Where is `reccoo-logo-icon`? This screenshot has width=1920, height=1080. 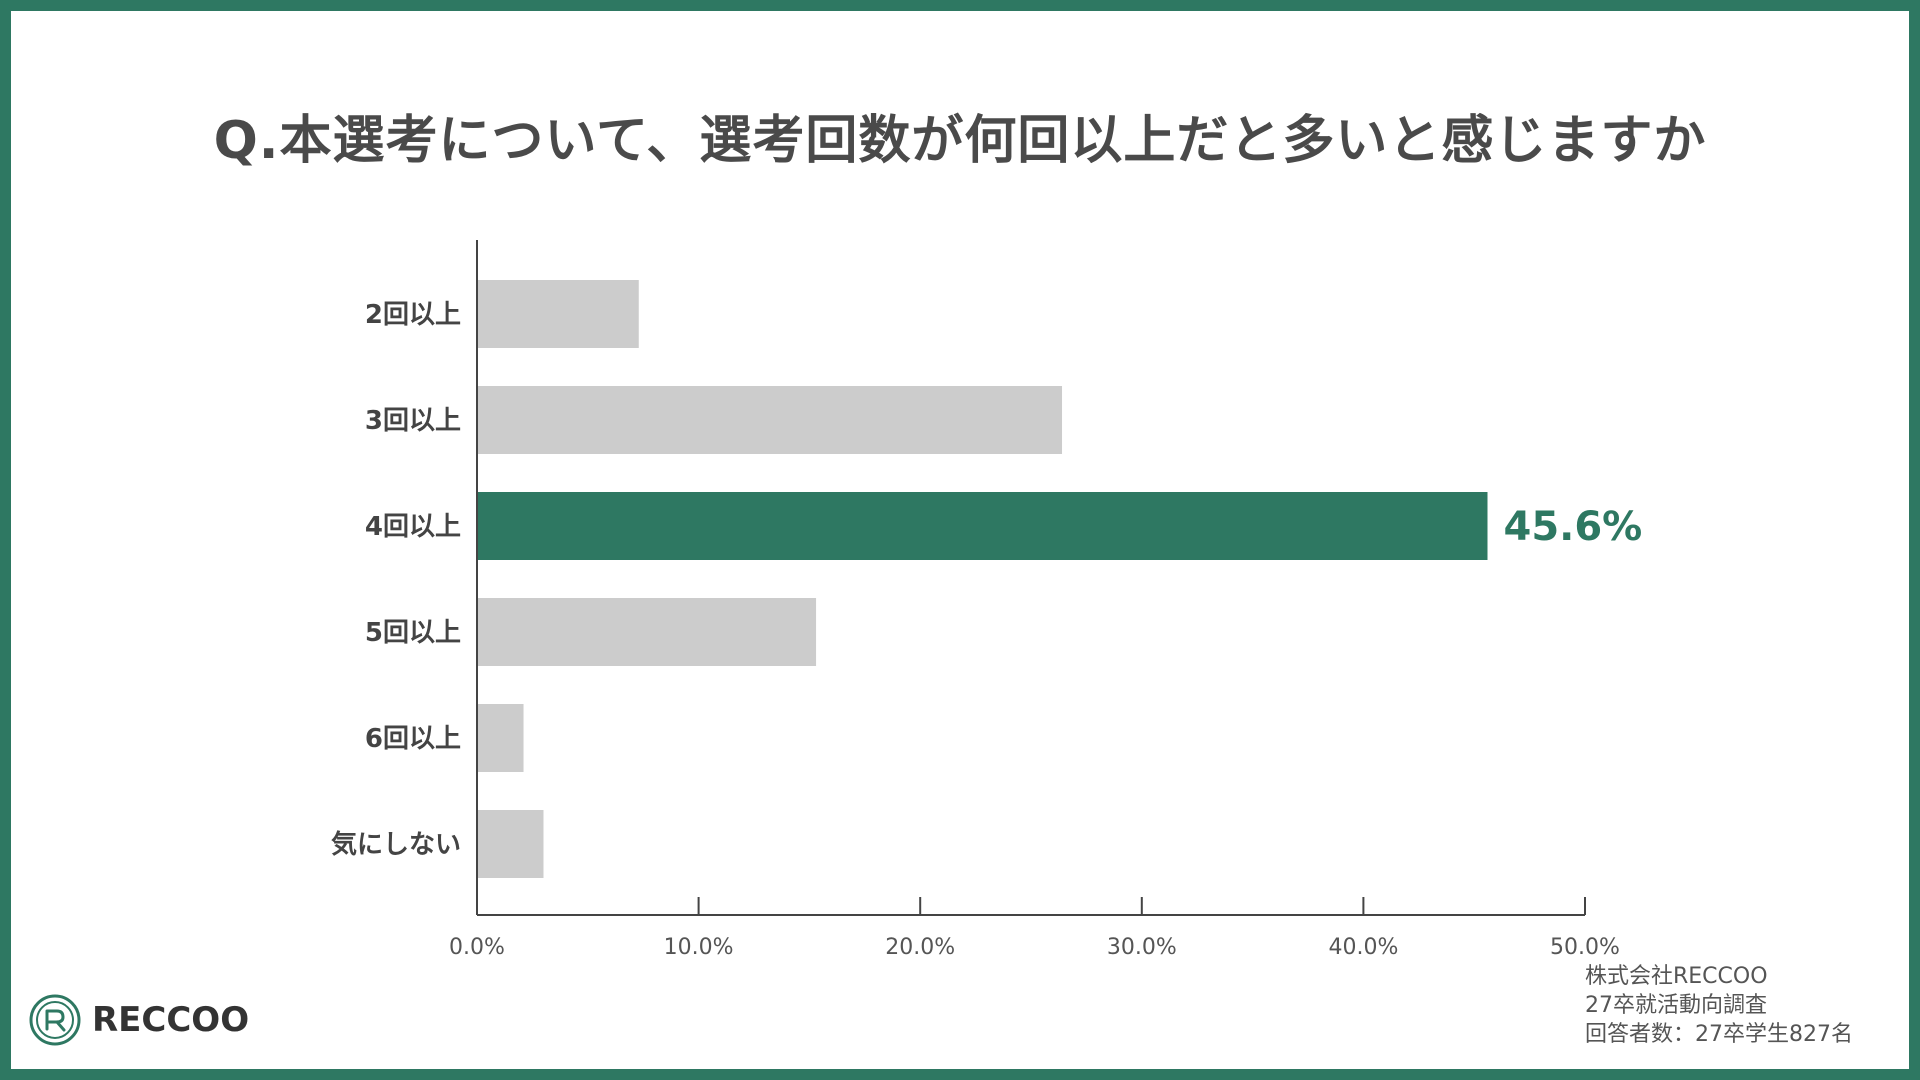
reccoo-logo-icon is located at coordinates (55, 1020).